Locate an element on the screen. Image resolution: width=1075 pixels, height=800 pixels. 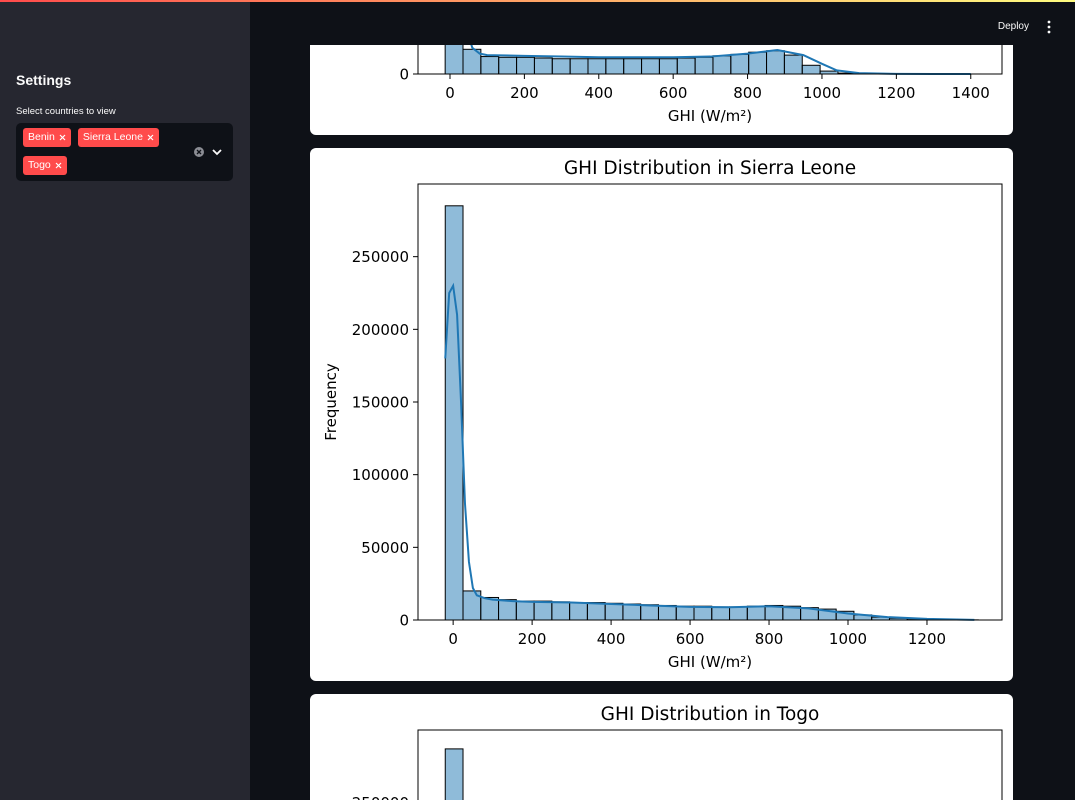
y-tick-label: 100000 is located at coordinates (380, 475).